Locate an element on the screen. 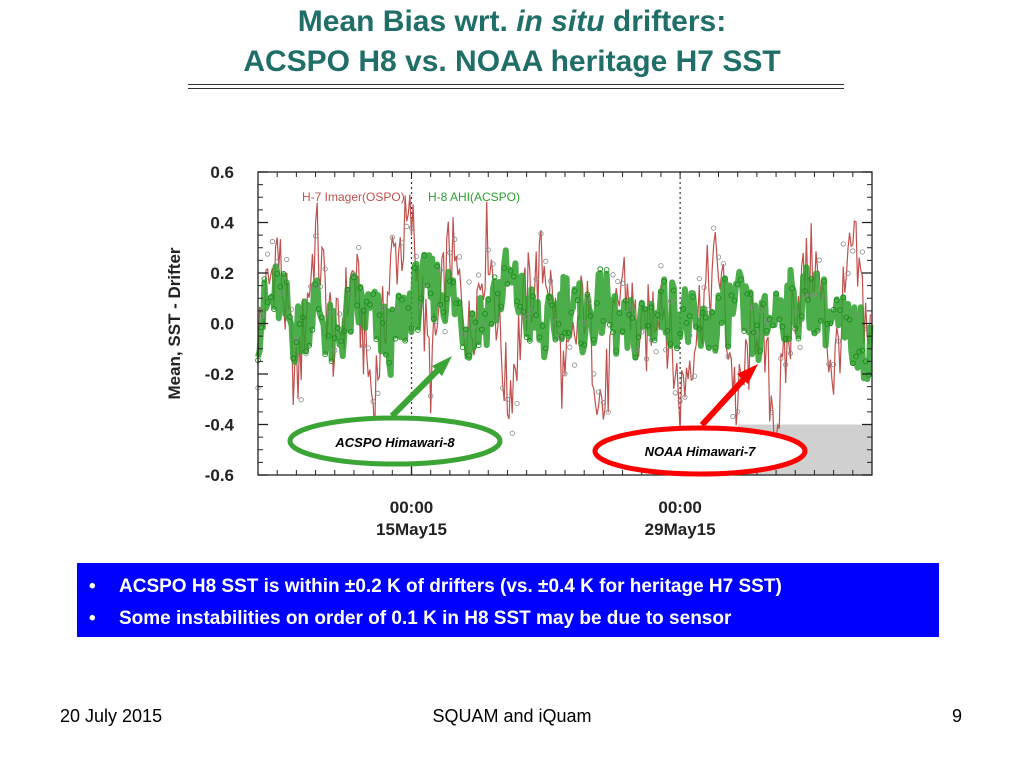 Image resolution: width=1024 pixels, height=768 pixels. acspo-arrow is located at coordinates (416, 392).